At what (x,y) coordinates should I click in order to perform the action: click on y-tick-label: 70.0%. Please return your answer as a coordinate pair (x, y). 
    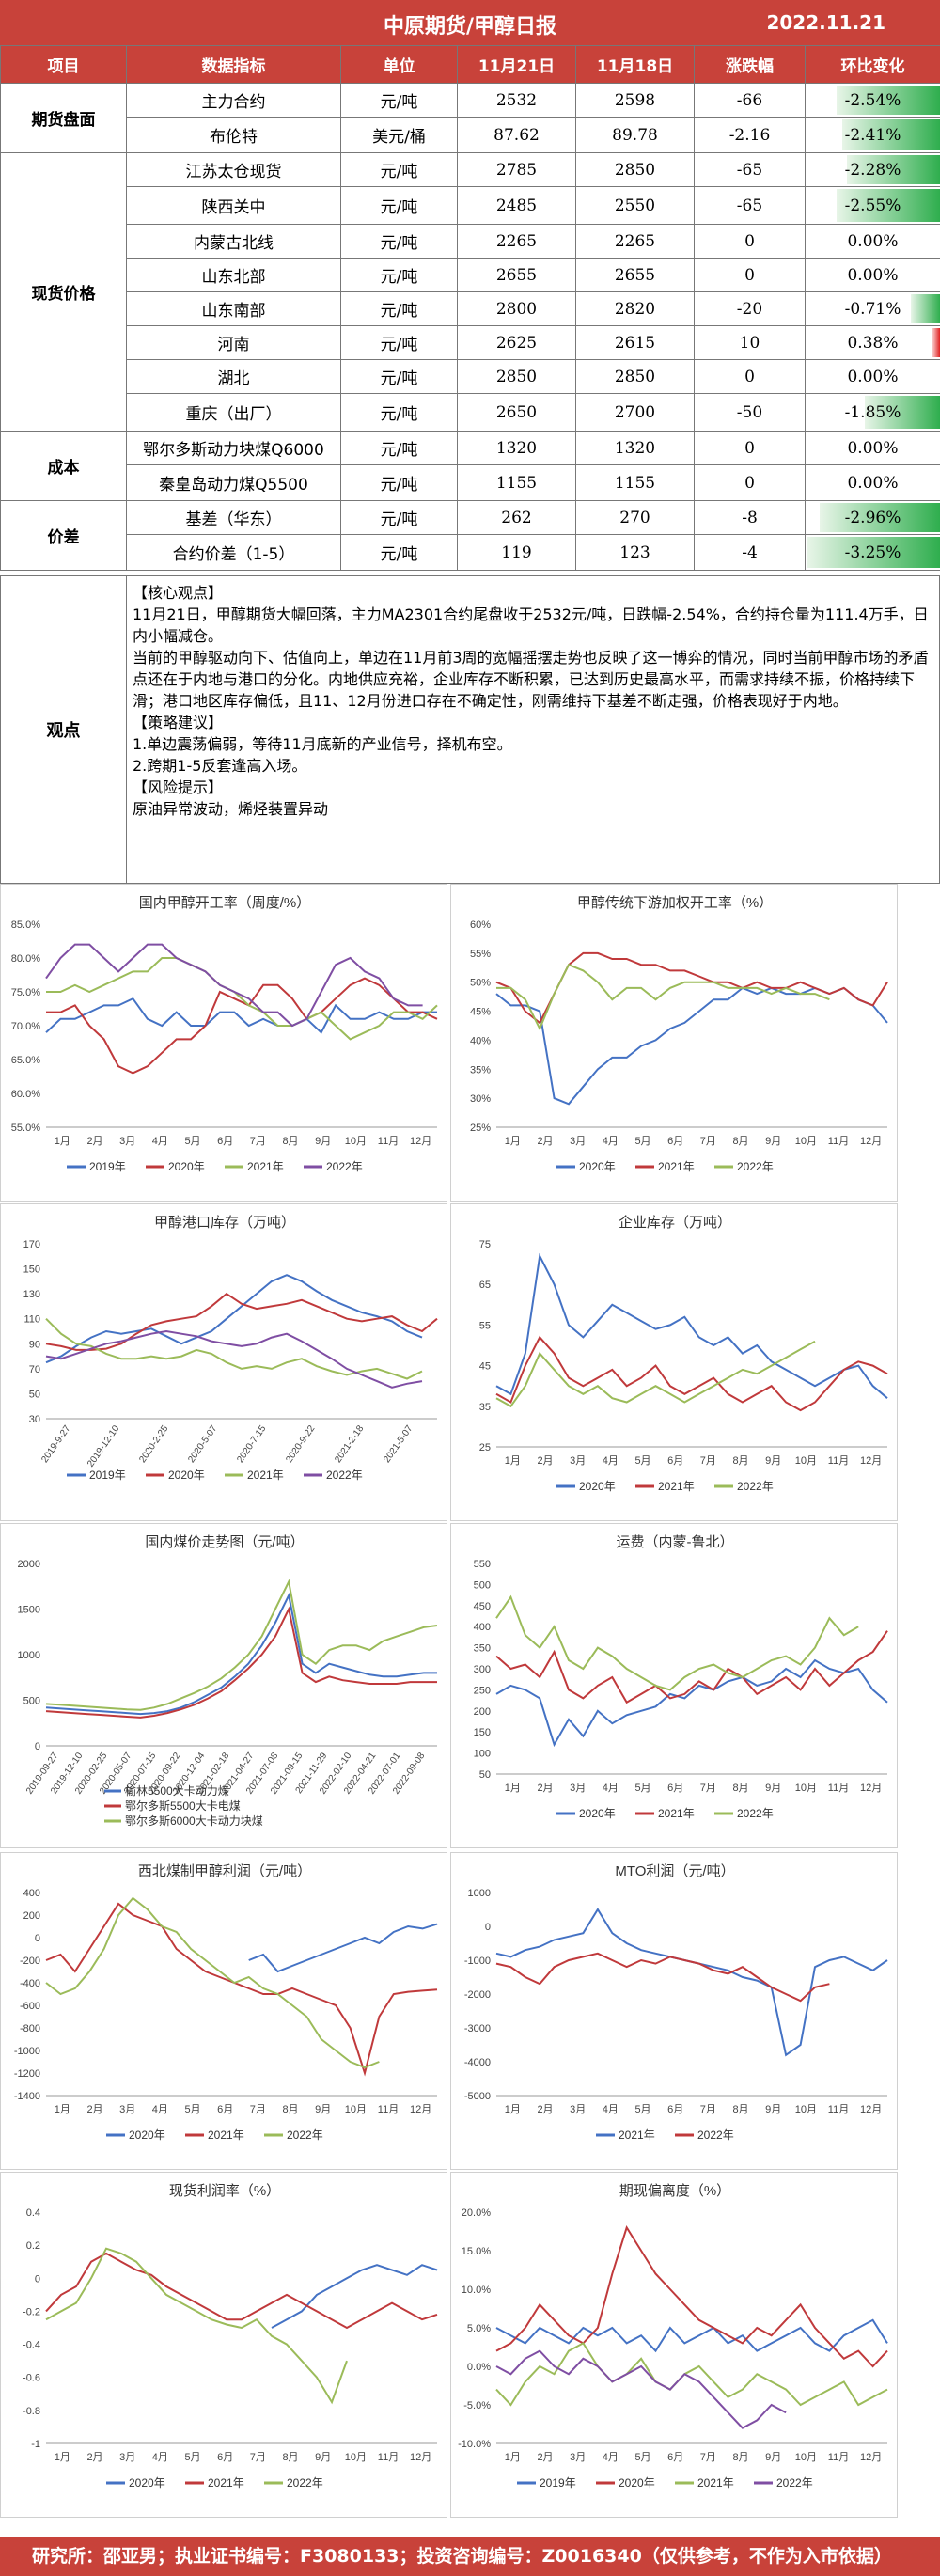
    Looking at the image, I should click on (25, 1026).